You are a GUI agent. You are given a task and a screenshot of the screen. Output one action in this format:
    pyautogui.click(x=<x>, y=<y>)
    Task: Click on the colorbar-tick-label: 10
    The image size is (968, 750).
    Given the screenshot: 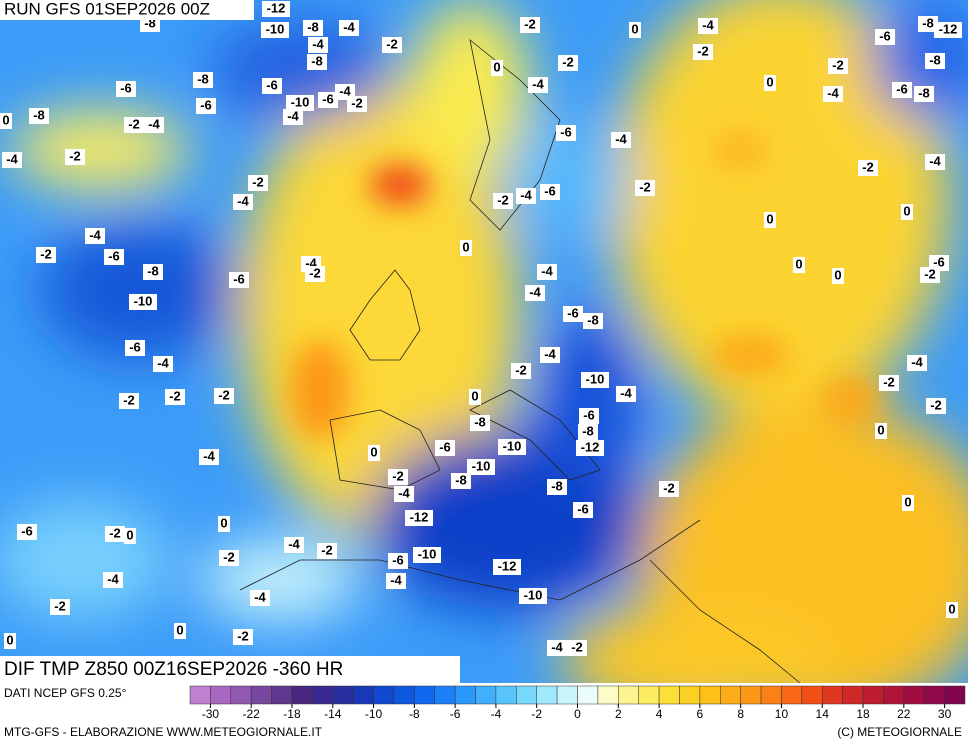 What is the action you would take?
    pyautogui.click(x=782, y=714)
    